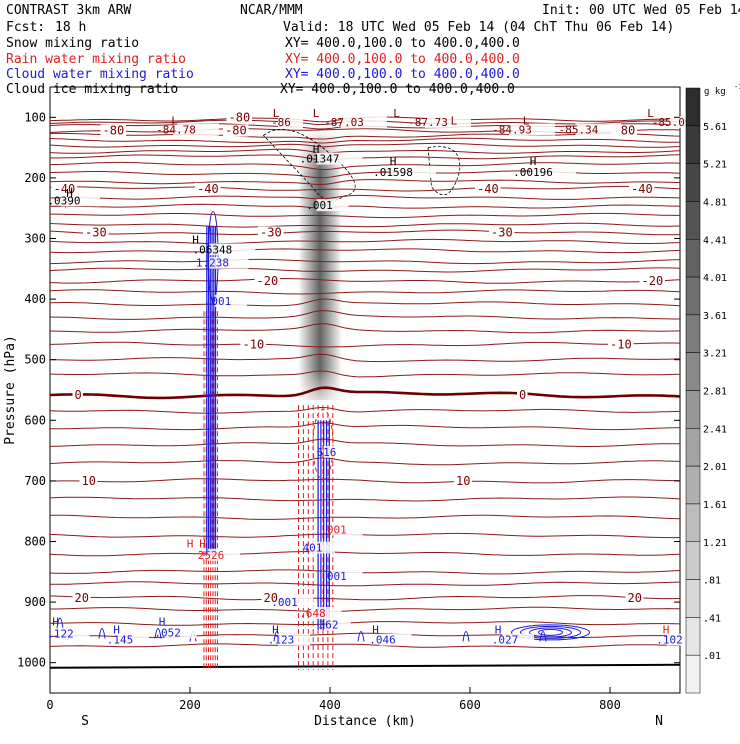 This screenshot has width=740, height=744. What do you see at coordinates (715, 505) in the screenshot?
I see `colorbar-tick-label: 1.61` at bounding box center [715, 505].